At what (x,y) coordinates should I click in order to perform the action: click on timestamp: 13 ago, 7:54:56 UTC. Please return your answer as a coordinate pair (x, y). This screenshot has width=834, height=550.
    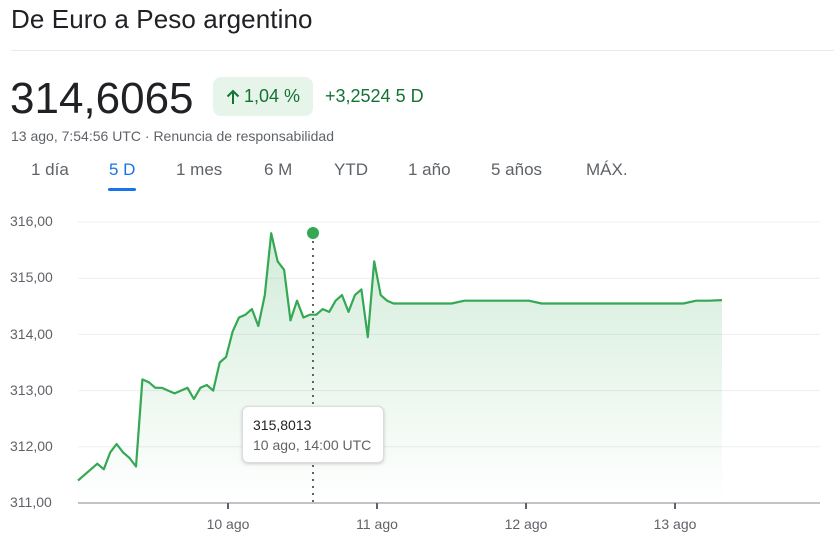
    Looking at the image, I should click on (76, 136).